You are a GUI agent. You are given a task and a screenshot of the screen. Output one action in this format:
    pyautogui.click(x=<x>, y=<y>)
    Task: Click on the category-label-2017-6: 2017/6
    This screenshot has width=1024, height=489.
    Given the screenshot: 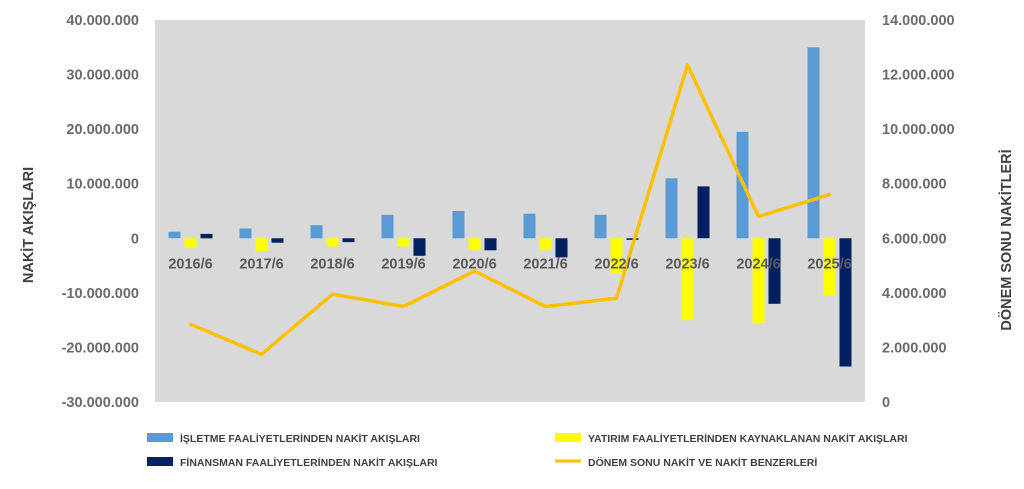 What is the action you would take?
    pyautogui.click(x=261, y=264)
    